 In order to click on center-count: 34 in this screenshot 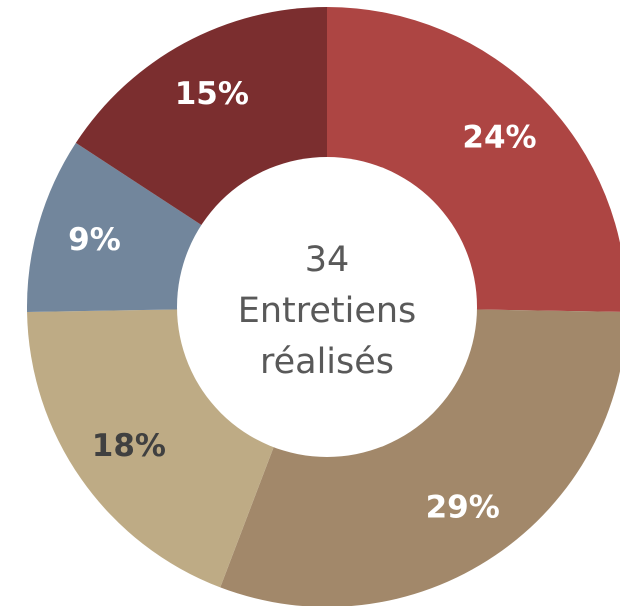, I will do `click(327, 260)`.